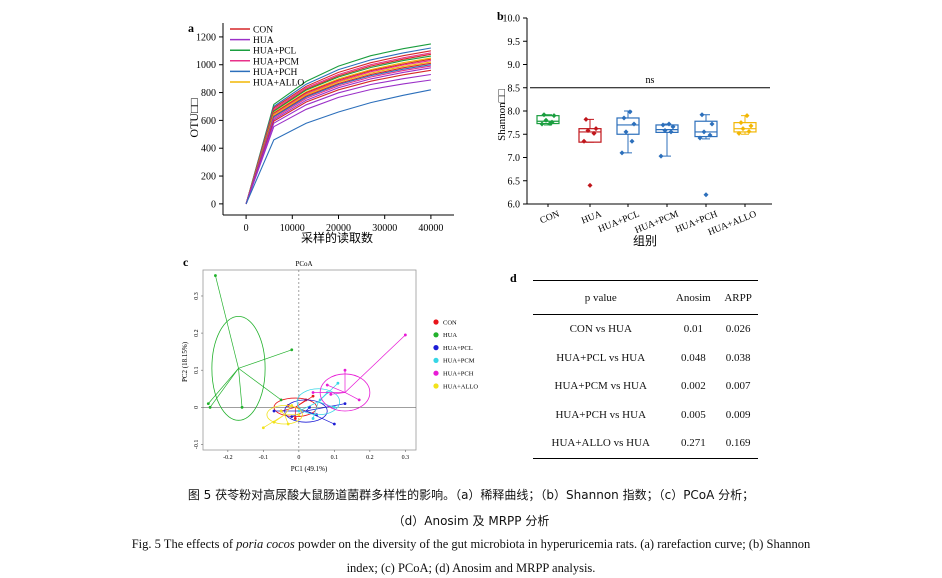  I want to click on y-tick-label: 7.5, so click(514, 135).